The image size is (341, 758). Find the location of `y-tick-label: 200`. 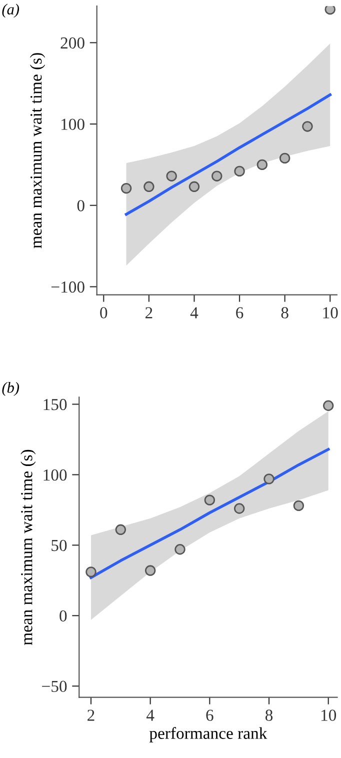

y-tick-label: 200 is located at coordinates (72, 43).